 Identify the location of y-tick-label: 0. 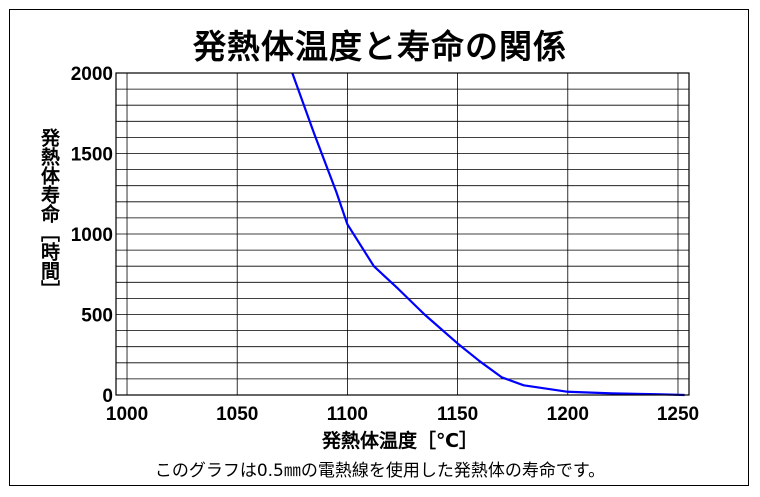
(107, 396).